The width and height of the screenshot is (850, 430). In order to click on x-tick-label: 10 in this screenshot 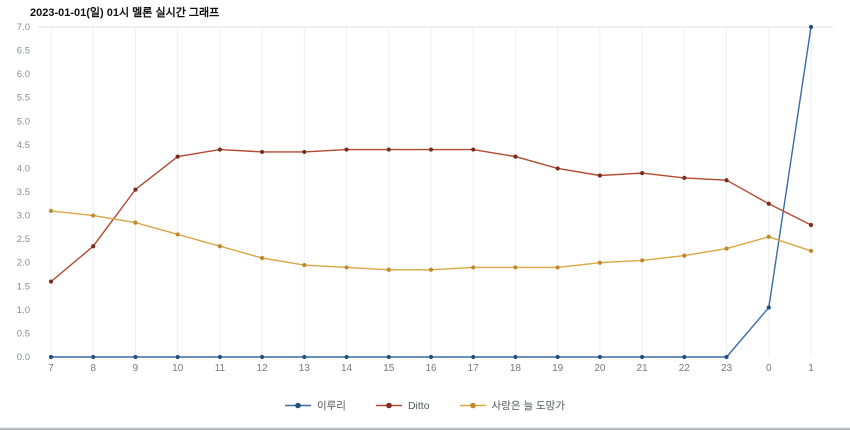, I will do `click(178, 368)`.